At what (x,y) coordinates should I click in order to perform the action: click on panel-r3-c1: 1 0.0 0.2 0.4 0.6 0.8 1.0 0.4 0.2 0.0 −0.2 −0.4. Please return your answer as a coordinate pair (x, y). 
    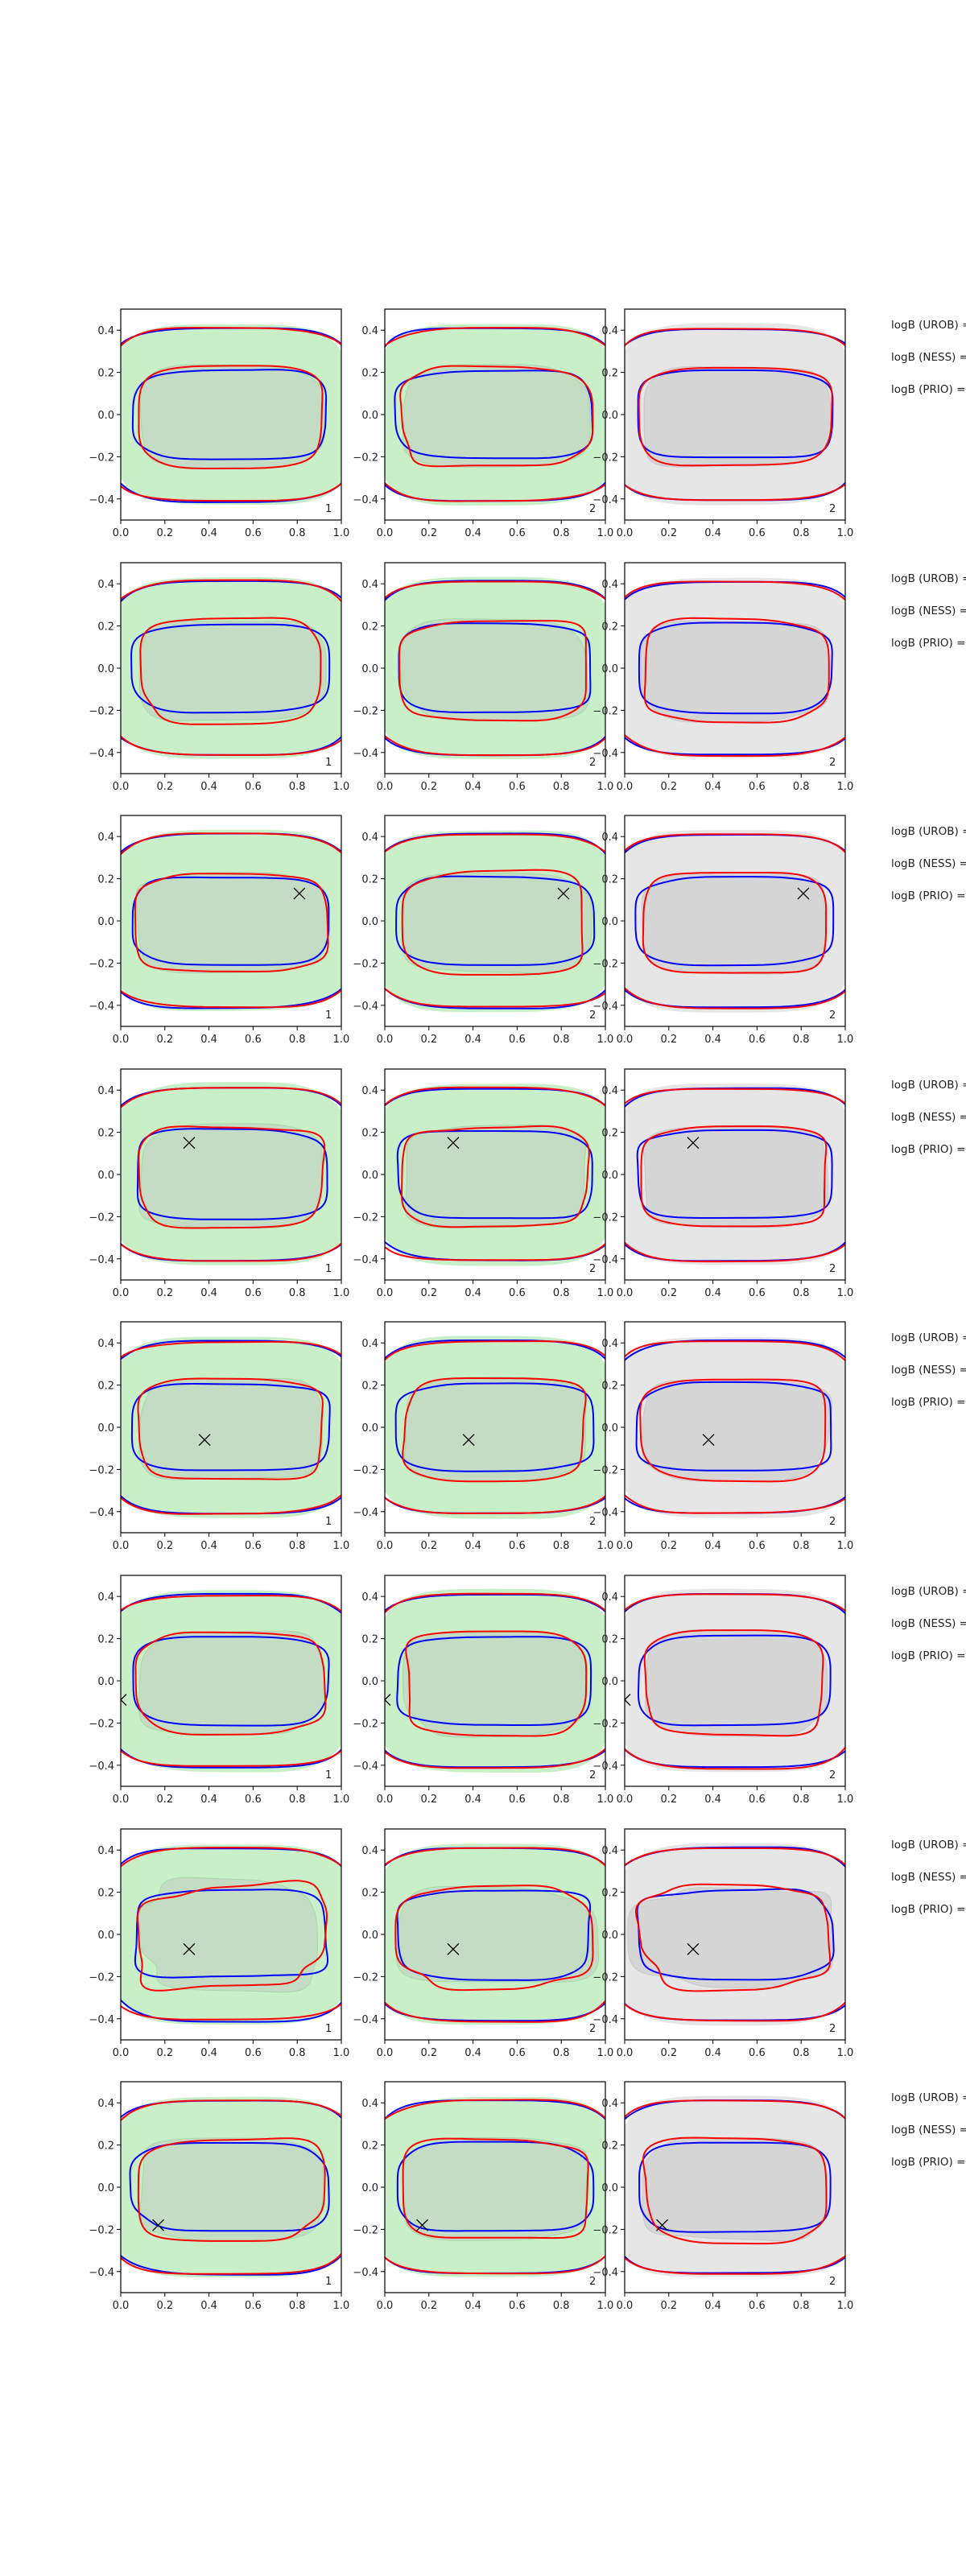
    Looking at the image, I should click on (219, 930).